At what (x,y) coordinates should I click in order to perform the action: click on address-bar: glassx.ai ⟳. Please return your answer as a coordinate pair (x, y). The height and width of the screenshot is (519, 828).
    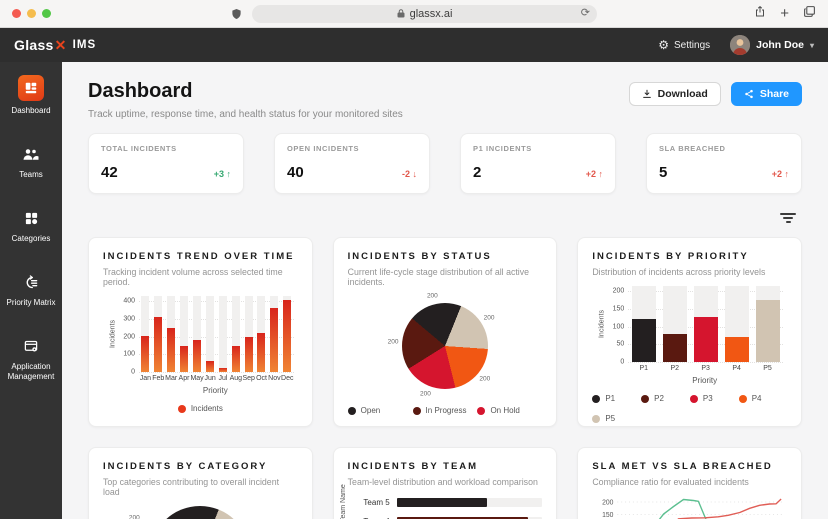
    Looking at the image, I should click on (424, 13).